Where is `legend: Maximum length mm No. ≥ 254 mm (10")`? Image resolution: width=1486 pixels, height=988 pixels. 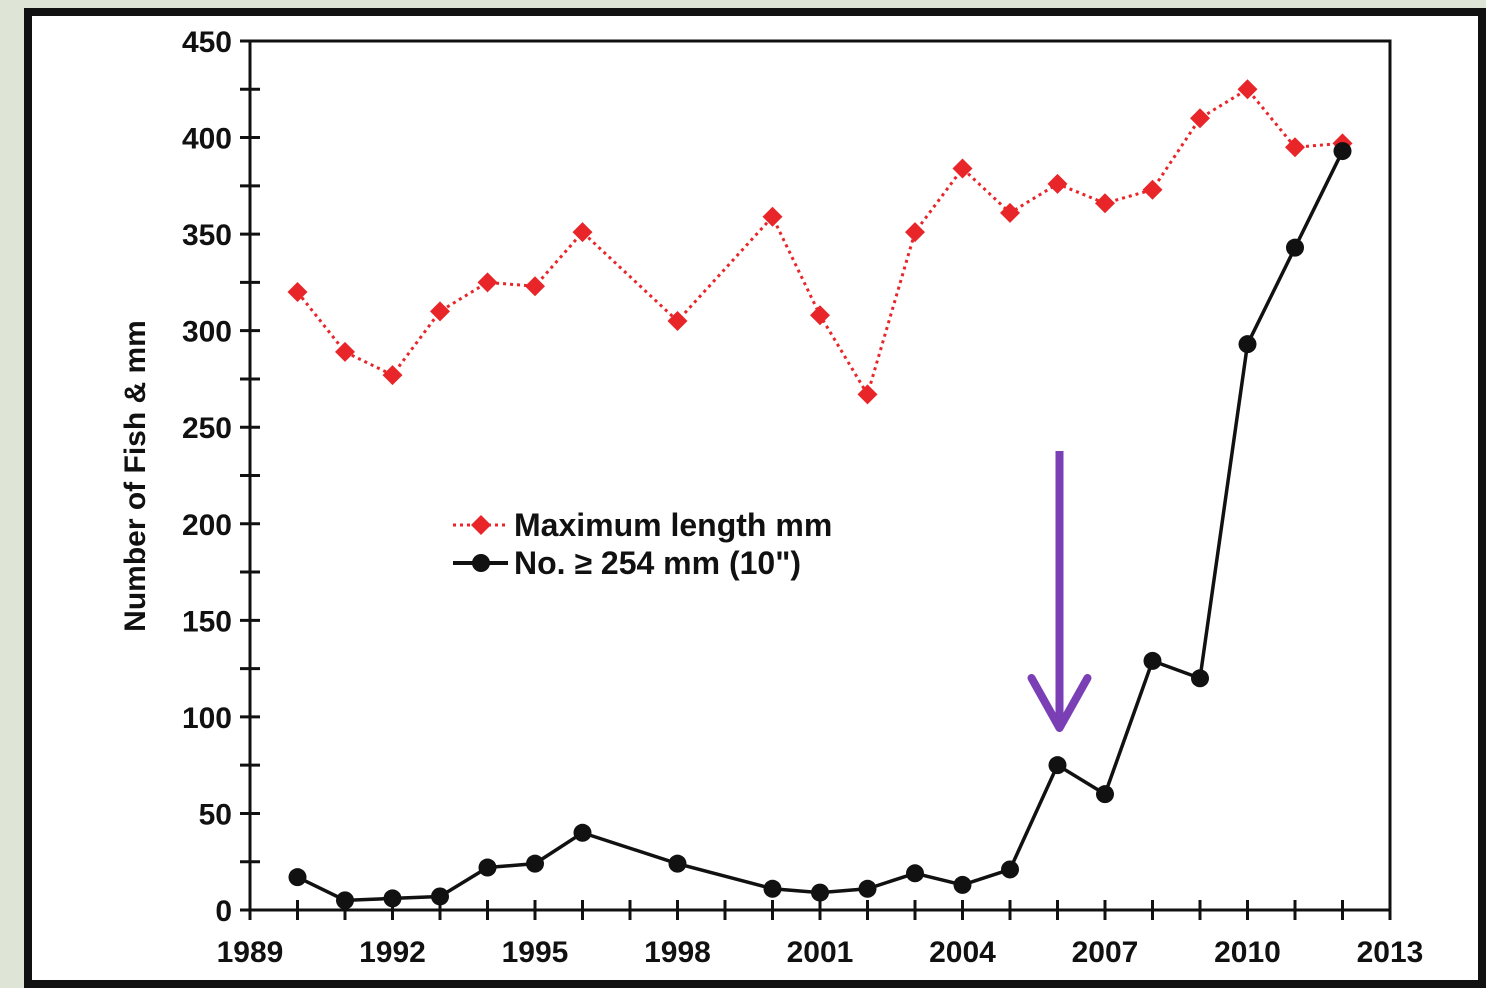
legend: Maximum length mm No. ≥ 254 mm (10") is located at coordinates (642, 544).